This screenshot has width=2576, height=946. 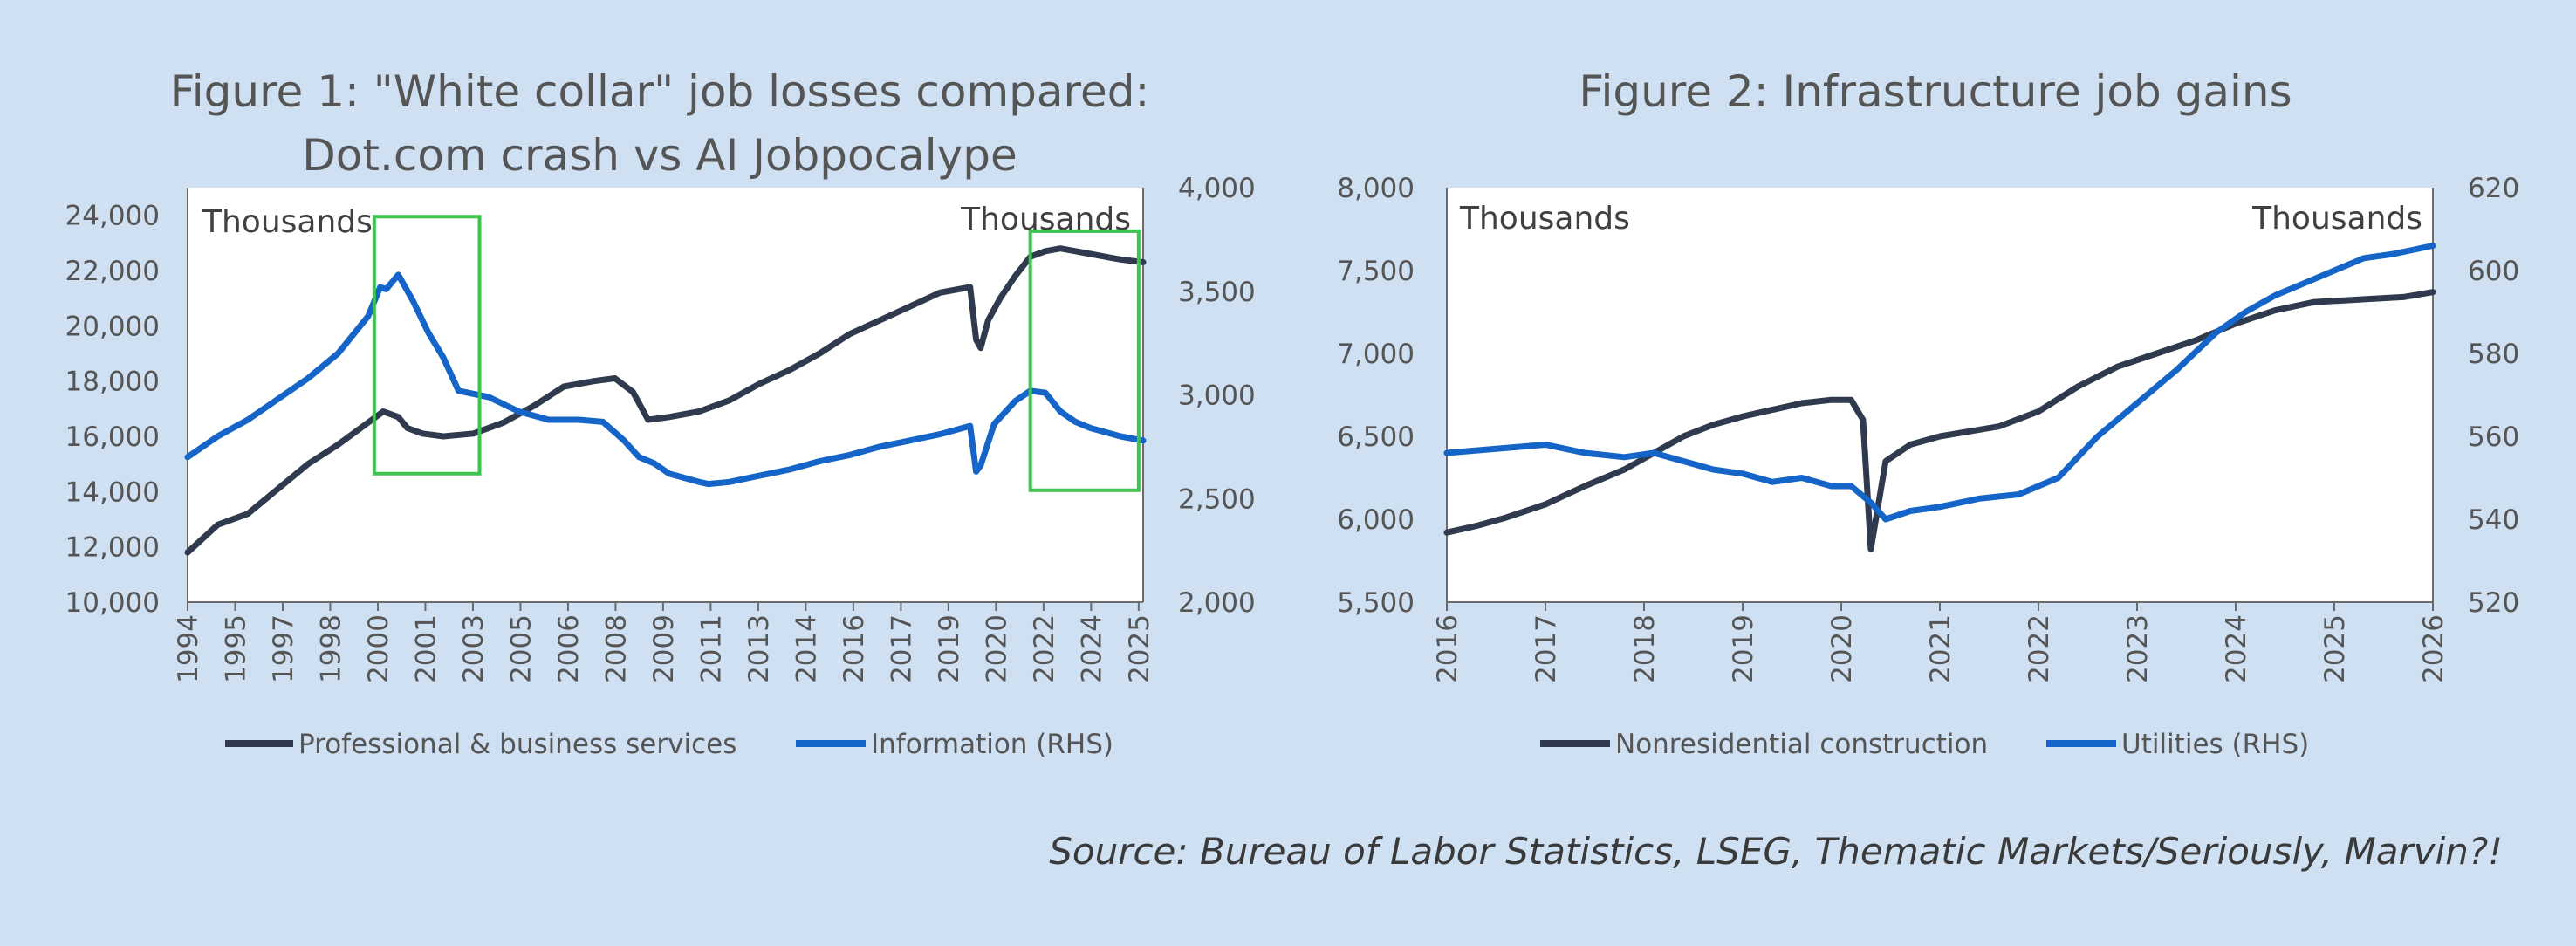 What do you see at coordinates (1376, 354) in the screenshot?
I see `y-left-tick-label: 7,000` at bounding box center [1376, 354].